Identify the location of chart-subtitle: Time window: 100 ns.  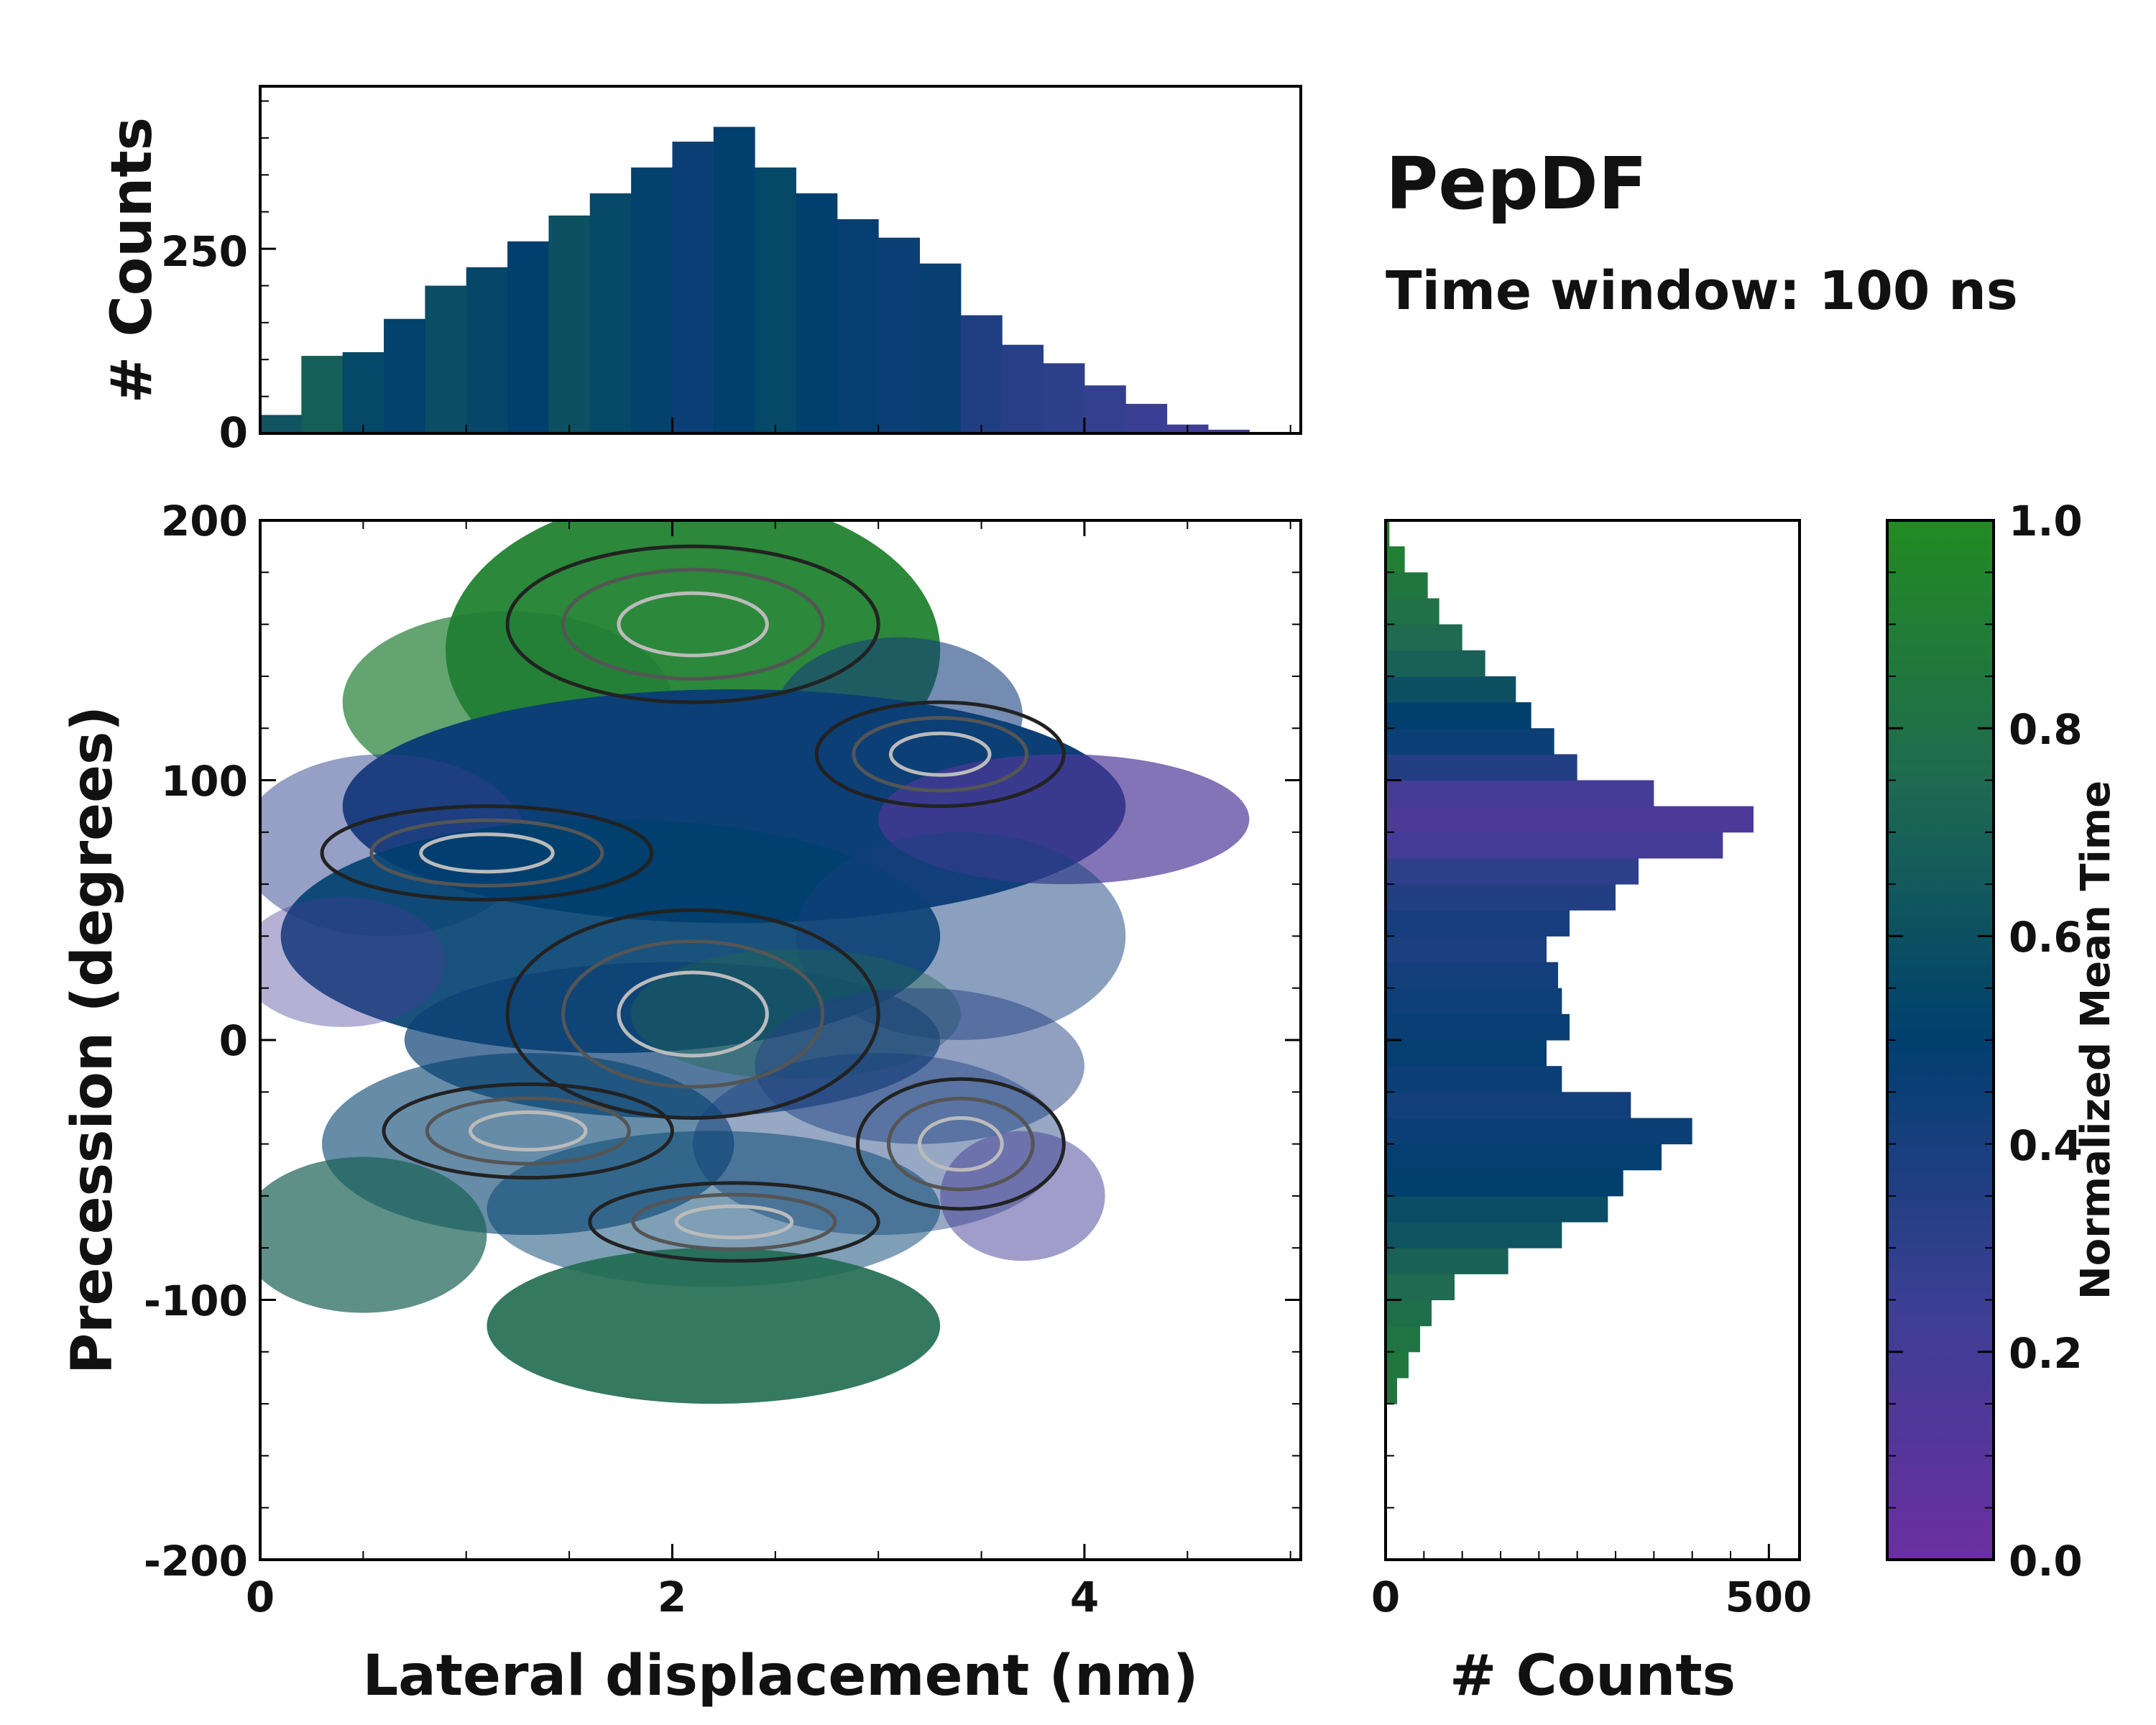
(1702, 291).